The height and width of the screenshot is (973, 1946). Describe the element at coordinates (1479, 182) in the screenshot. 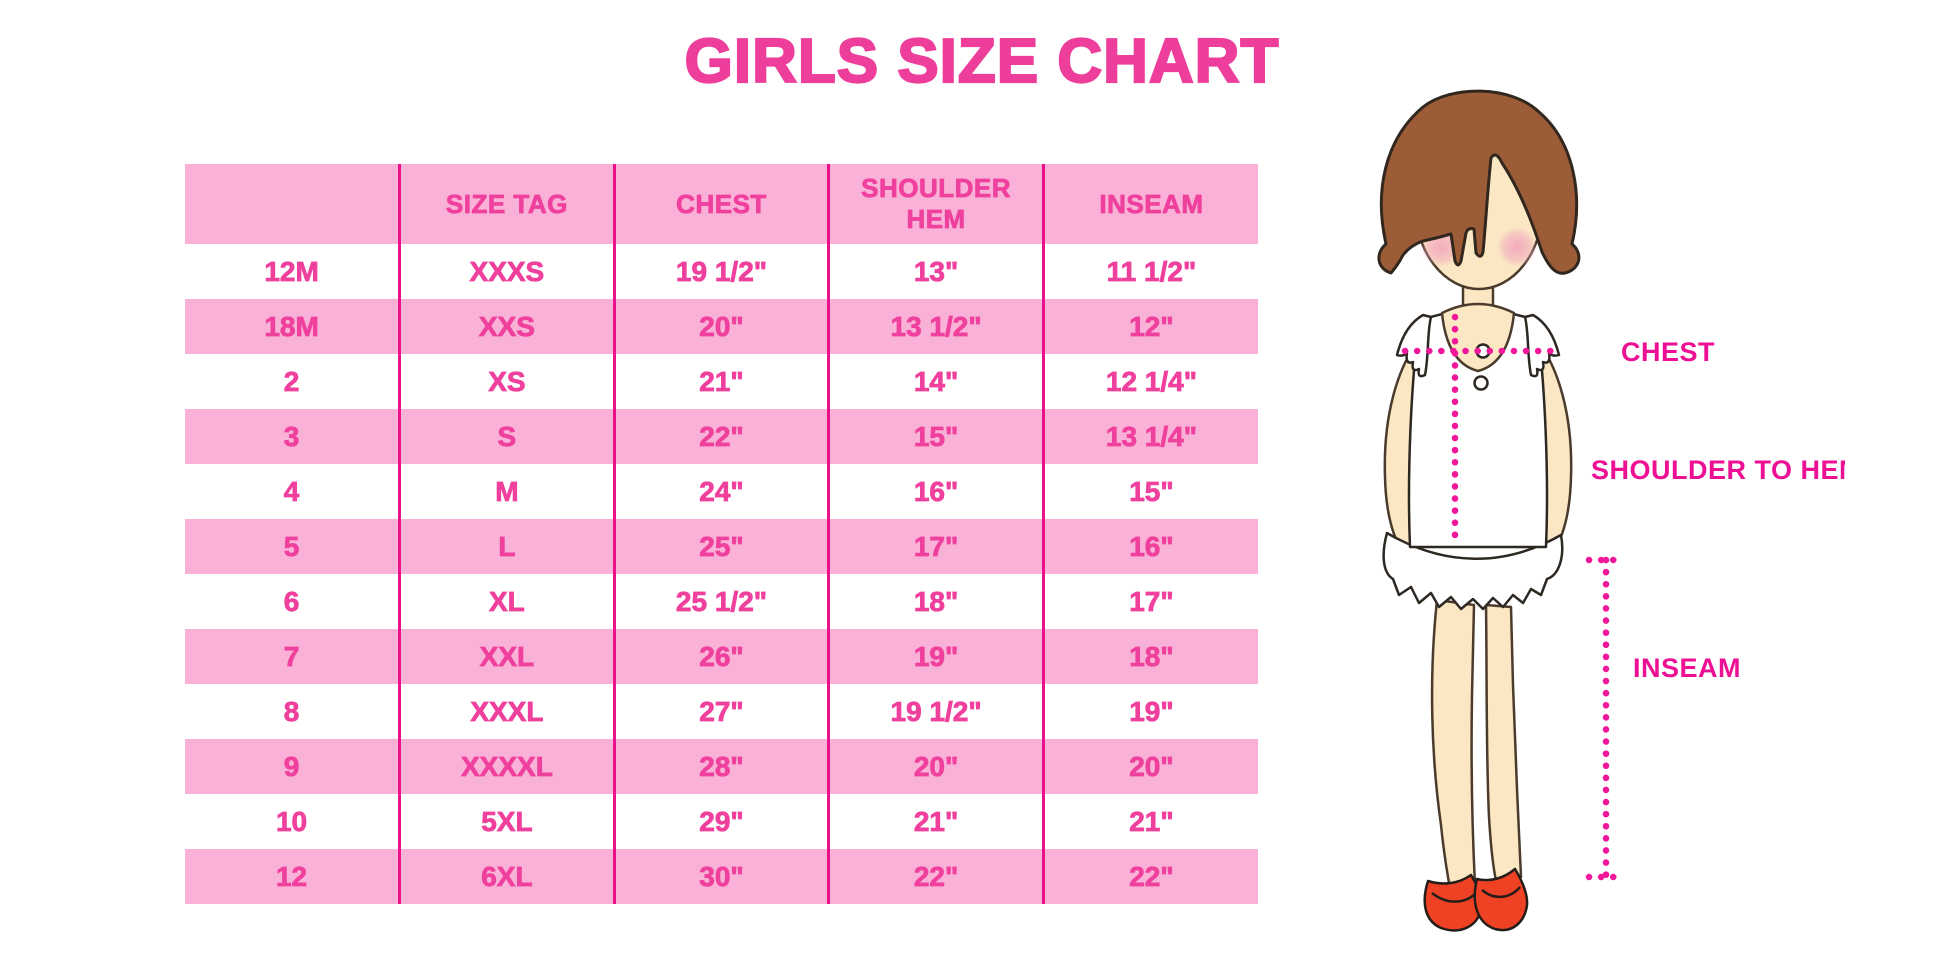

I see `hair` at that location.